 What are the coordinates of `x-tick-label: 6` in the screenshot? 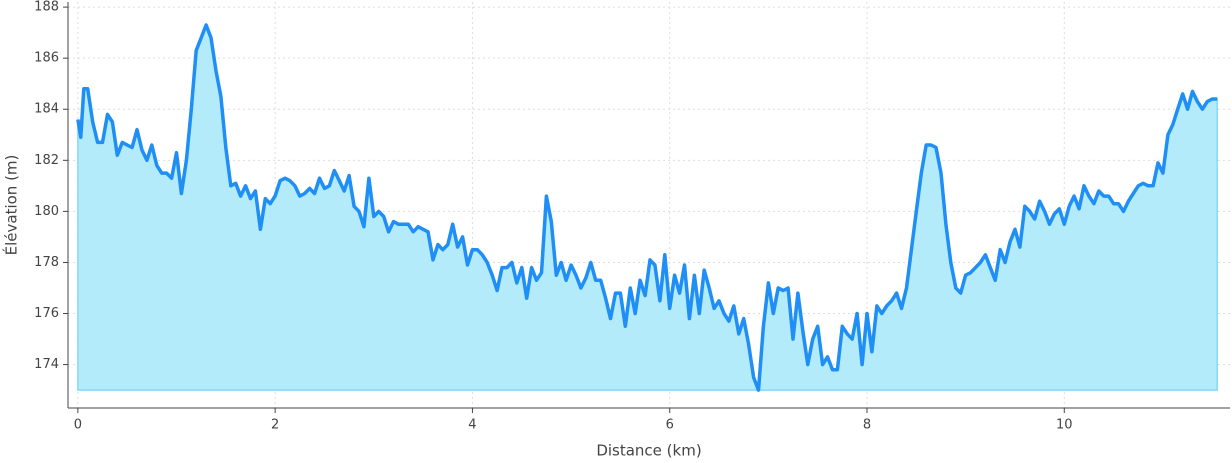 It's located at (670, 425).